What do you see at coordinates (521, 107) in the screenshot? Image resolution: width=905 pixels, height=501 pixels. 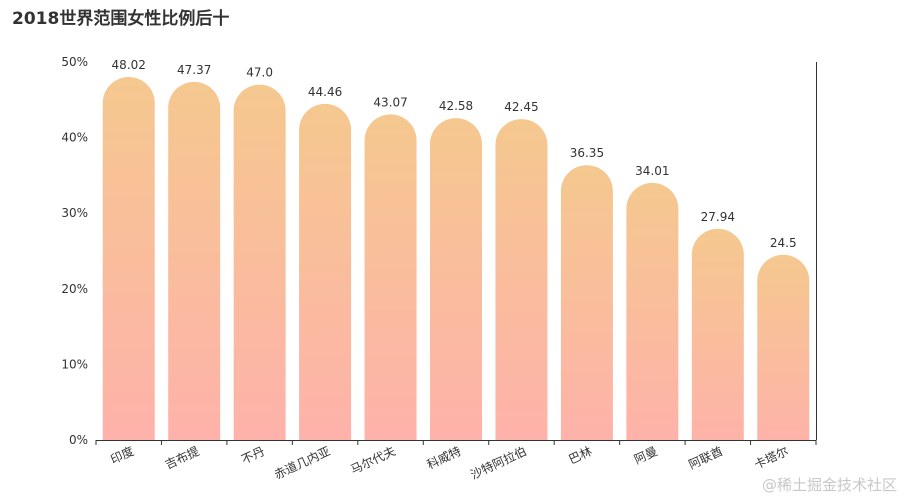 I see `bar-value-label: 42.45` at bounding box center [521, 107].